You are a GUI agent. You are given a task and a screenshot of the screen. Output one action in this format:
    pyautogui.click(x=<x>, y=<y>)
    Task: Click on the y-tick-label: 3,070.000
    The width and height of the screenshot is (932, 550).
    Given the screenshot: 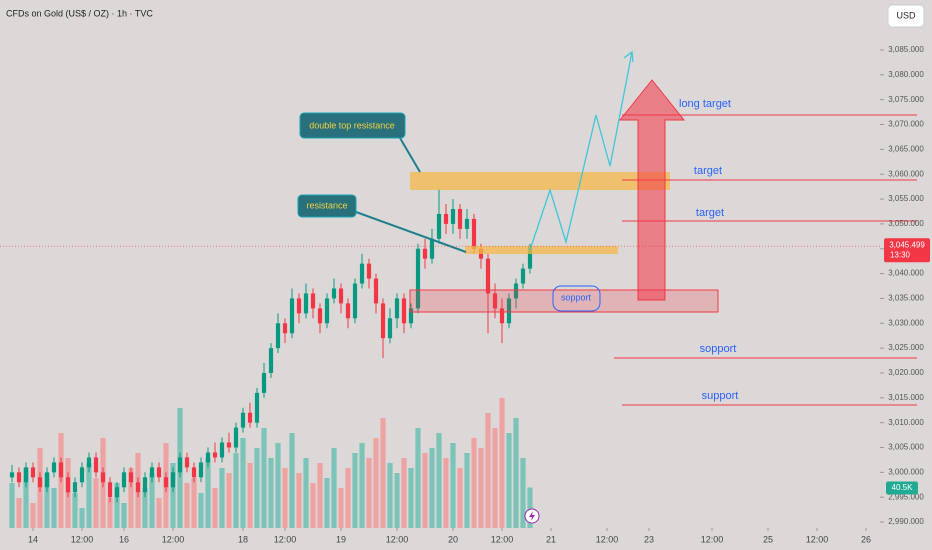 What is the action you would take?
    pyautogui.click(x=906, y=124)
    